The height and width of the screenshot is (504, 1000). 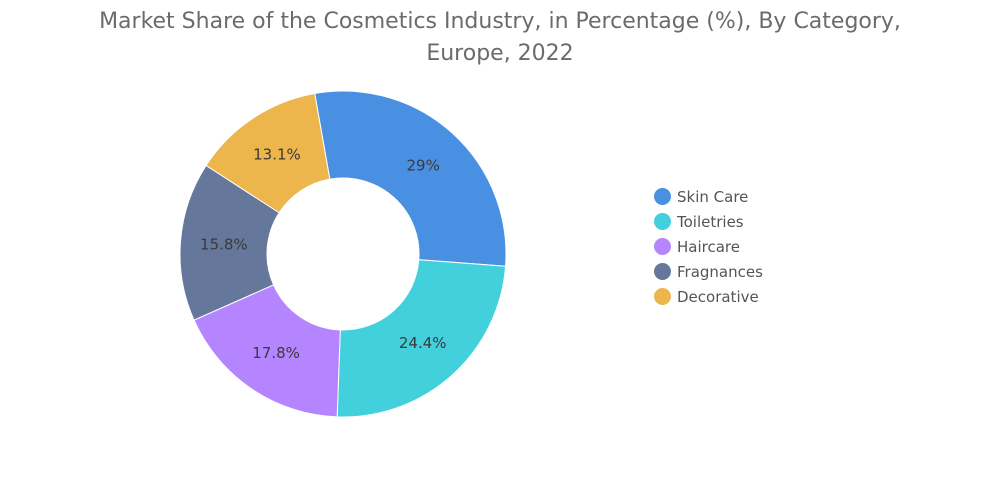 What do you see at coordinates (224, 245) in the screenshot?
I see `slice-value-label: 15.8%` at bounding box center [224, 245].